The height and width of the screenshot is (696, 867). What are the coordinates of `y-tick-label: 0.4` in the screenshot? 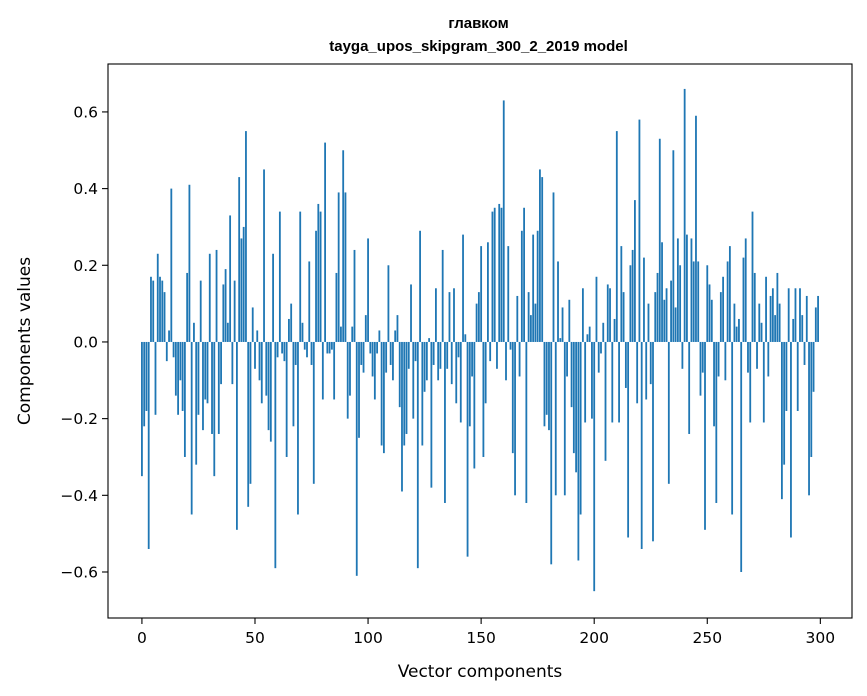 It's located at (85, 189).